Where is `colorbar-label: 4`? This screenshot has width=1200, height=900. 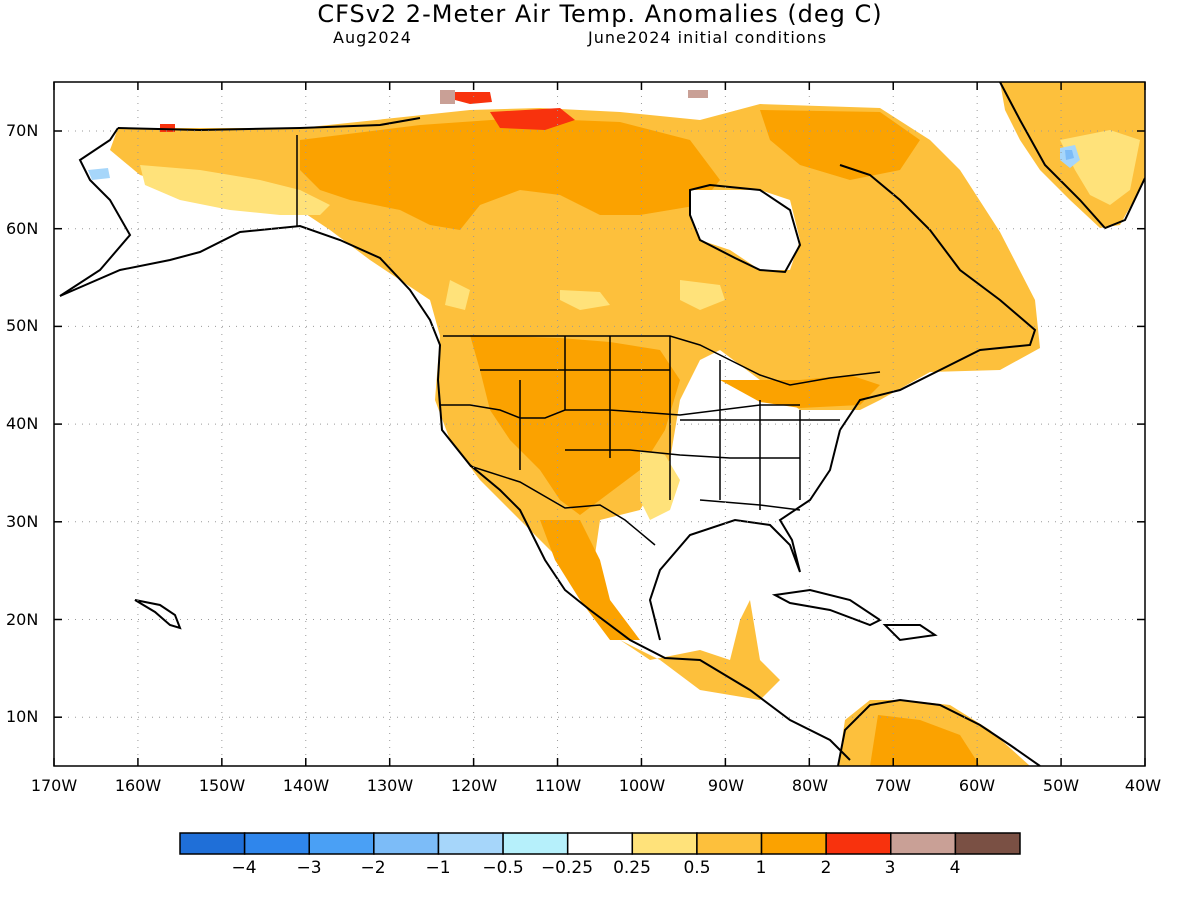 colorbar-label: 4 is located at coordinates (955, 868).